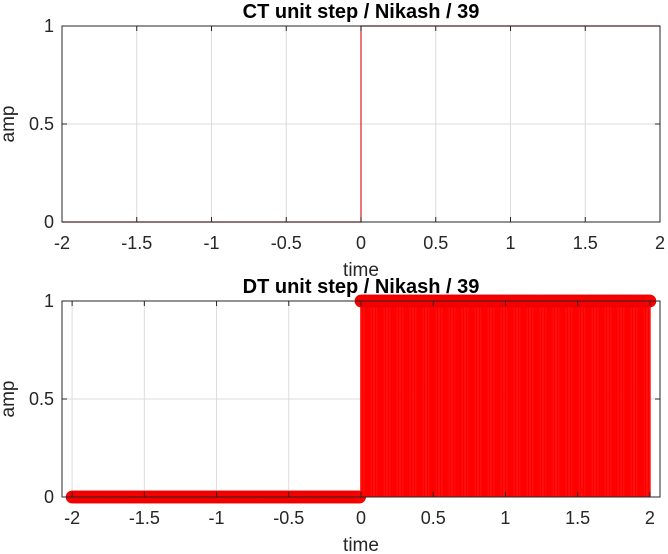 The width and height of the screenshot is (668, 554). Describe the element at coordinates (361, 270) in the screenshot. I see `ct-xlabel: time` at that location.